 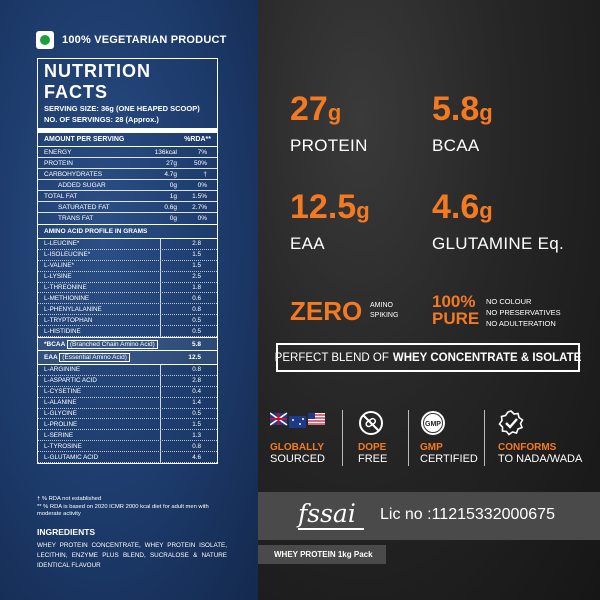 I want to click on fssai-logo: fssai, so click(x=327, y=513).